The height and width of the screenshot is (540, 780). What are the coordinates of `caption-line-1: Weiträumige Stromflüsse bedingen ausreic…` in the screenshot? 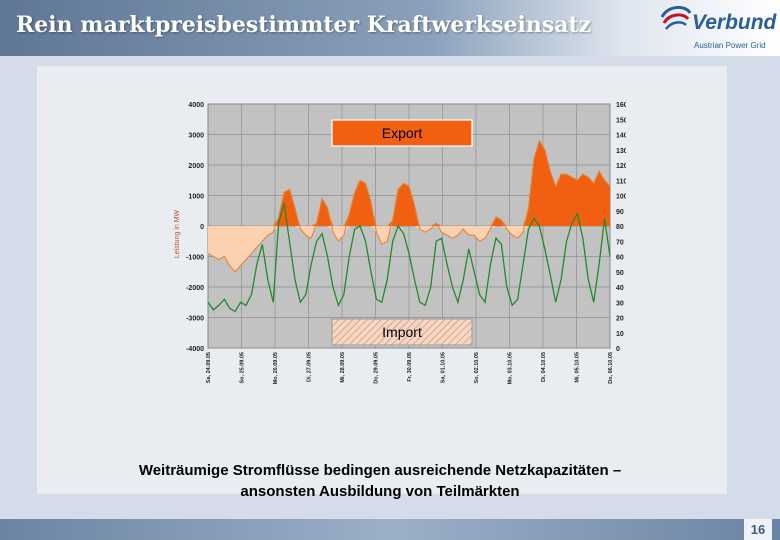 It's located at (380, 470).